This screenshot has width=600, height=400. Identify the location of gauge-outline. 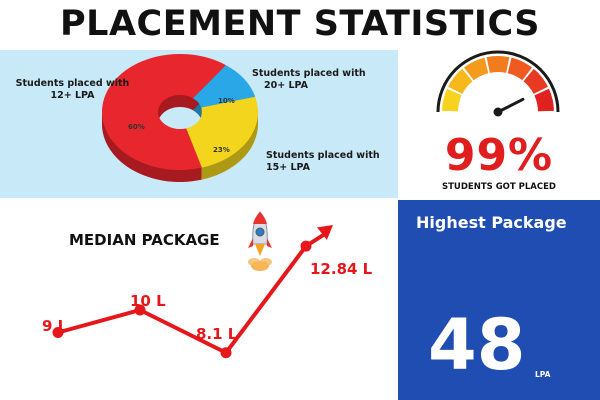
(498, 81).